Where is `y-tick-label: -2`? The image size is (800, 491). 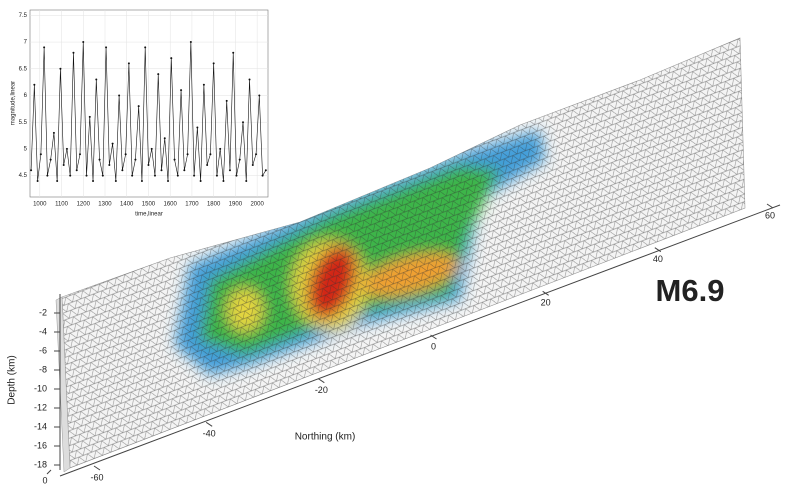 y-tick-label: -2 is located at coordinates (43, 312).